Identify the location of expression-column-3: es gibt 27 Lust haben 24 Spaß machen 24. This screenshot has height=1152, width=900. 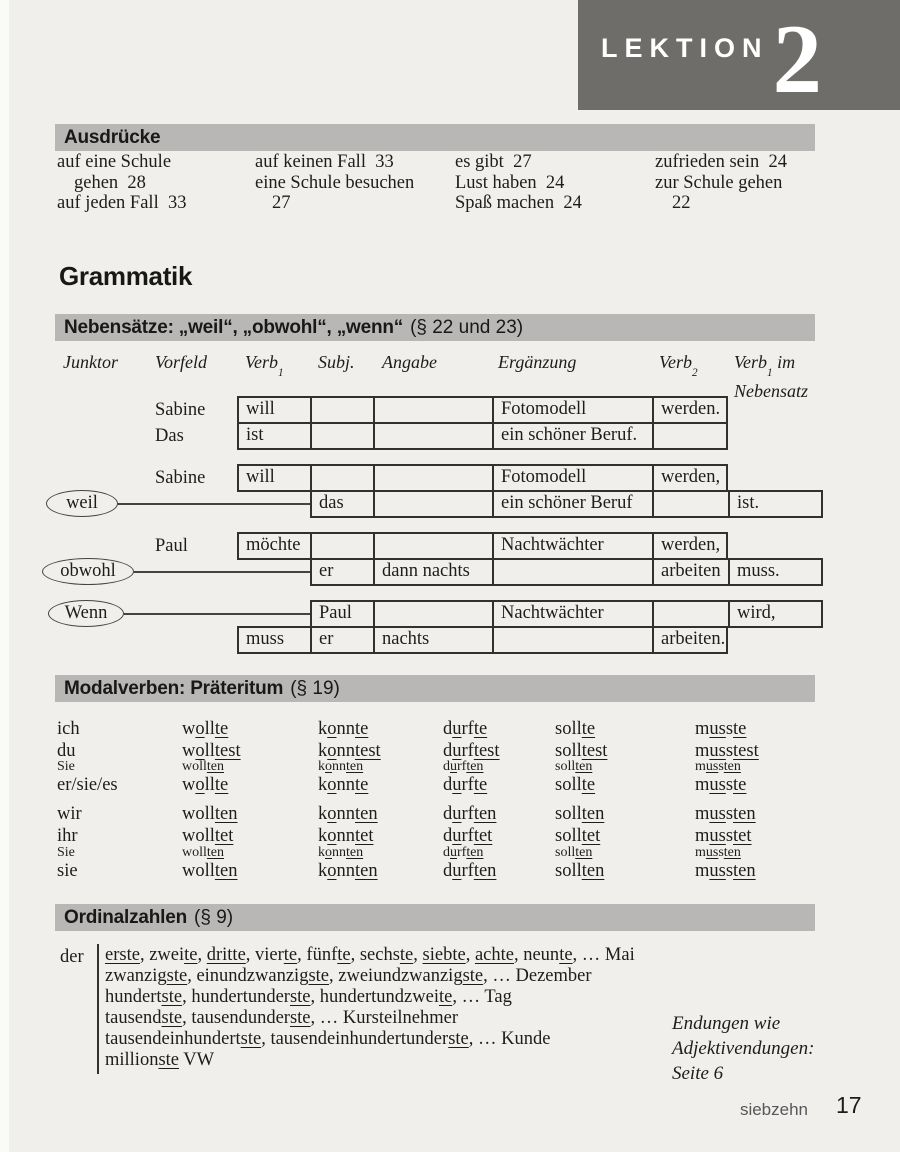
(518, 183).